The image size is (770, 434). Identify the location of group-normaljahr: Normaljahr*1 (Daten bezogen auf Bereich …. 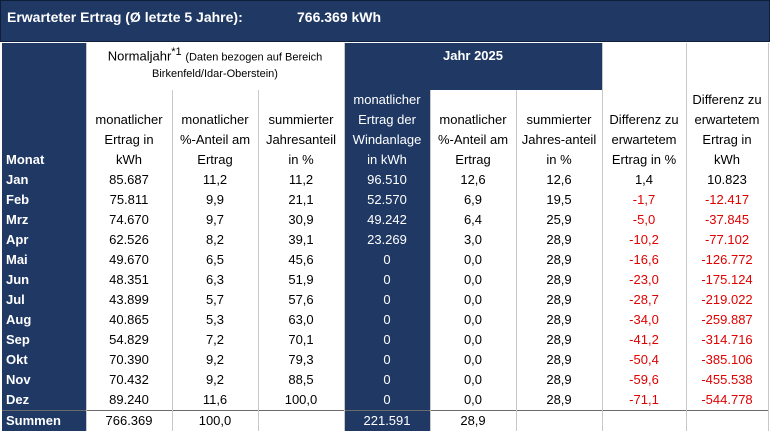
(215, 66).